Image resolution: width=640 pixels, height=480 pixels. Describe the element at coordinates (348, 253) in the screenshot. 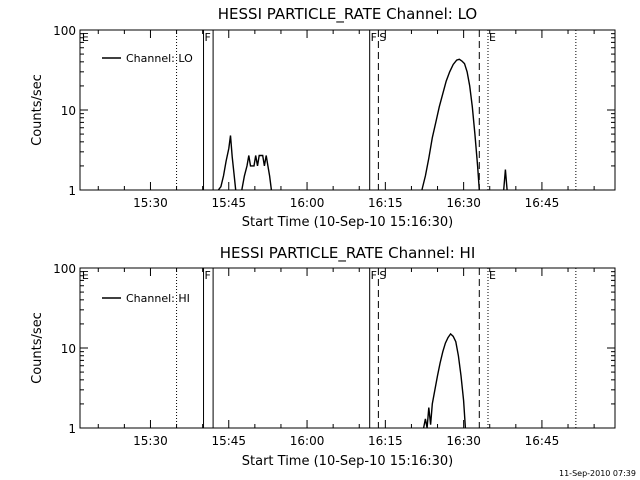

I see `chart-title: HESSI PARTICLE_RATE Channel: HI` at that location.